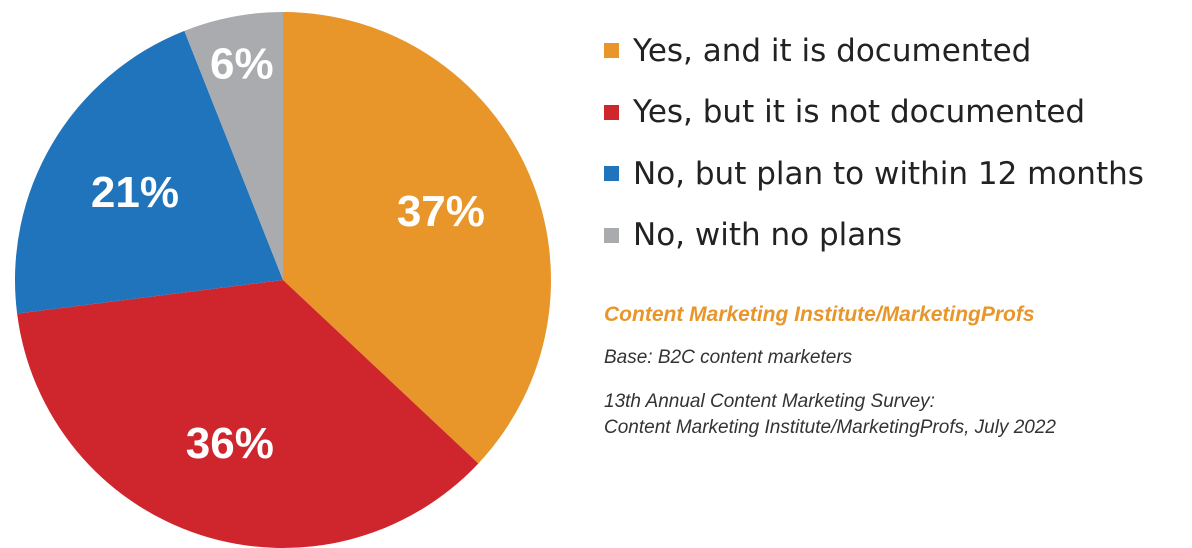 Image resolution: width=1192 pixels, height=548 pixels. I want to click on legend-item-documented: Yes, and it is documented, so click(894, 51).